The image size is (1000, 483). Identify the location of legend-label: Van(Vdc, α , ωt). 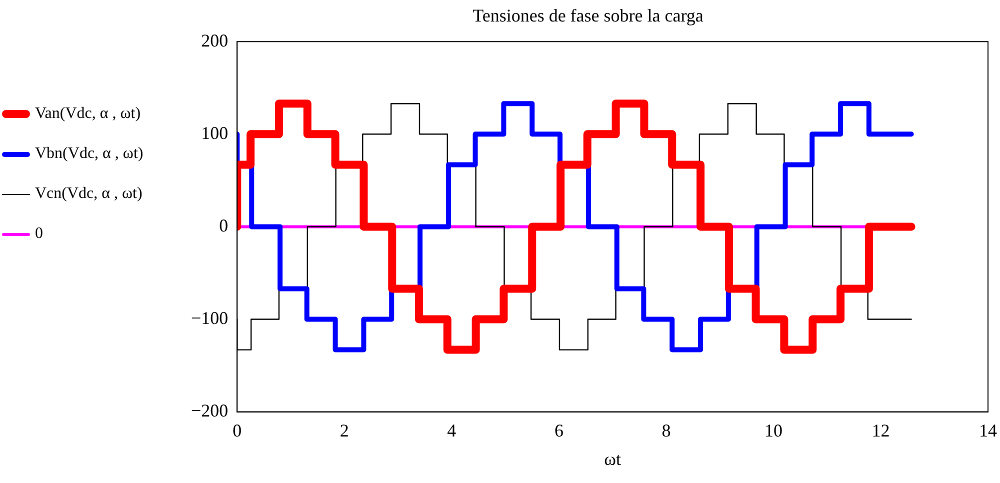
(88, 114).